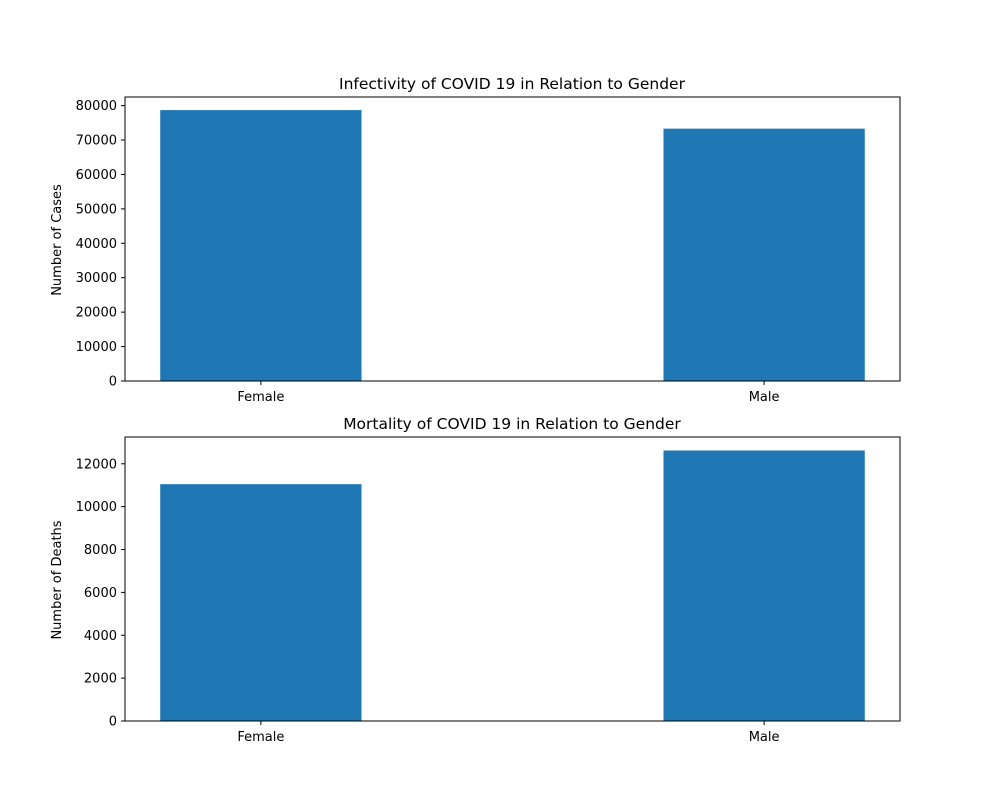 Image resolution: width=1000 pixels, height=810 pixels. What do you see at coordinates (96, 464) in the screenshot?
I see `y-tick-label: 12000` at bounding box center [96, 464].